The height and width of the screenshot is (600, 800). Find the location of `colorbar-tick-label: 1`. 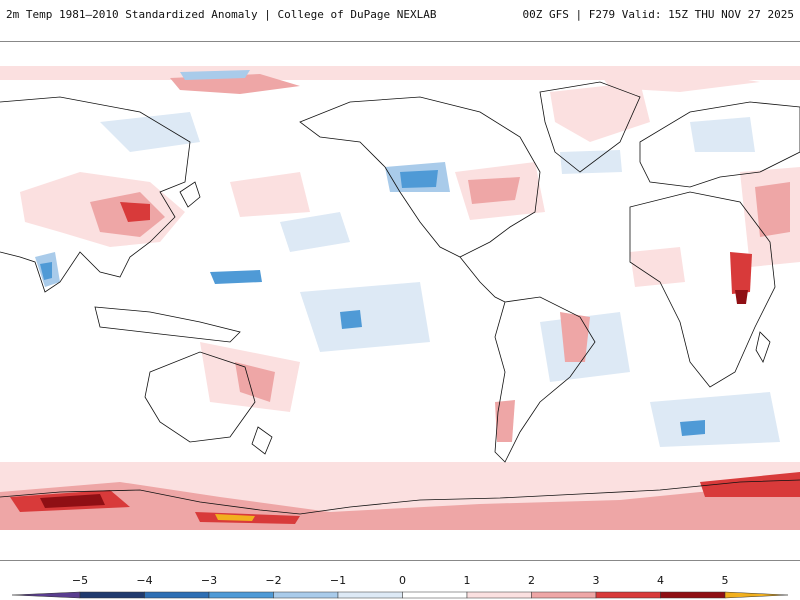

colorbar-tick-label: 1 is located at coordinates (467, 580).